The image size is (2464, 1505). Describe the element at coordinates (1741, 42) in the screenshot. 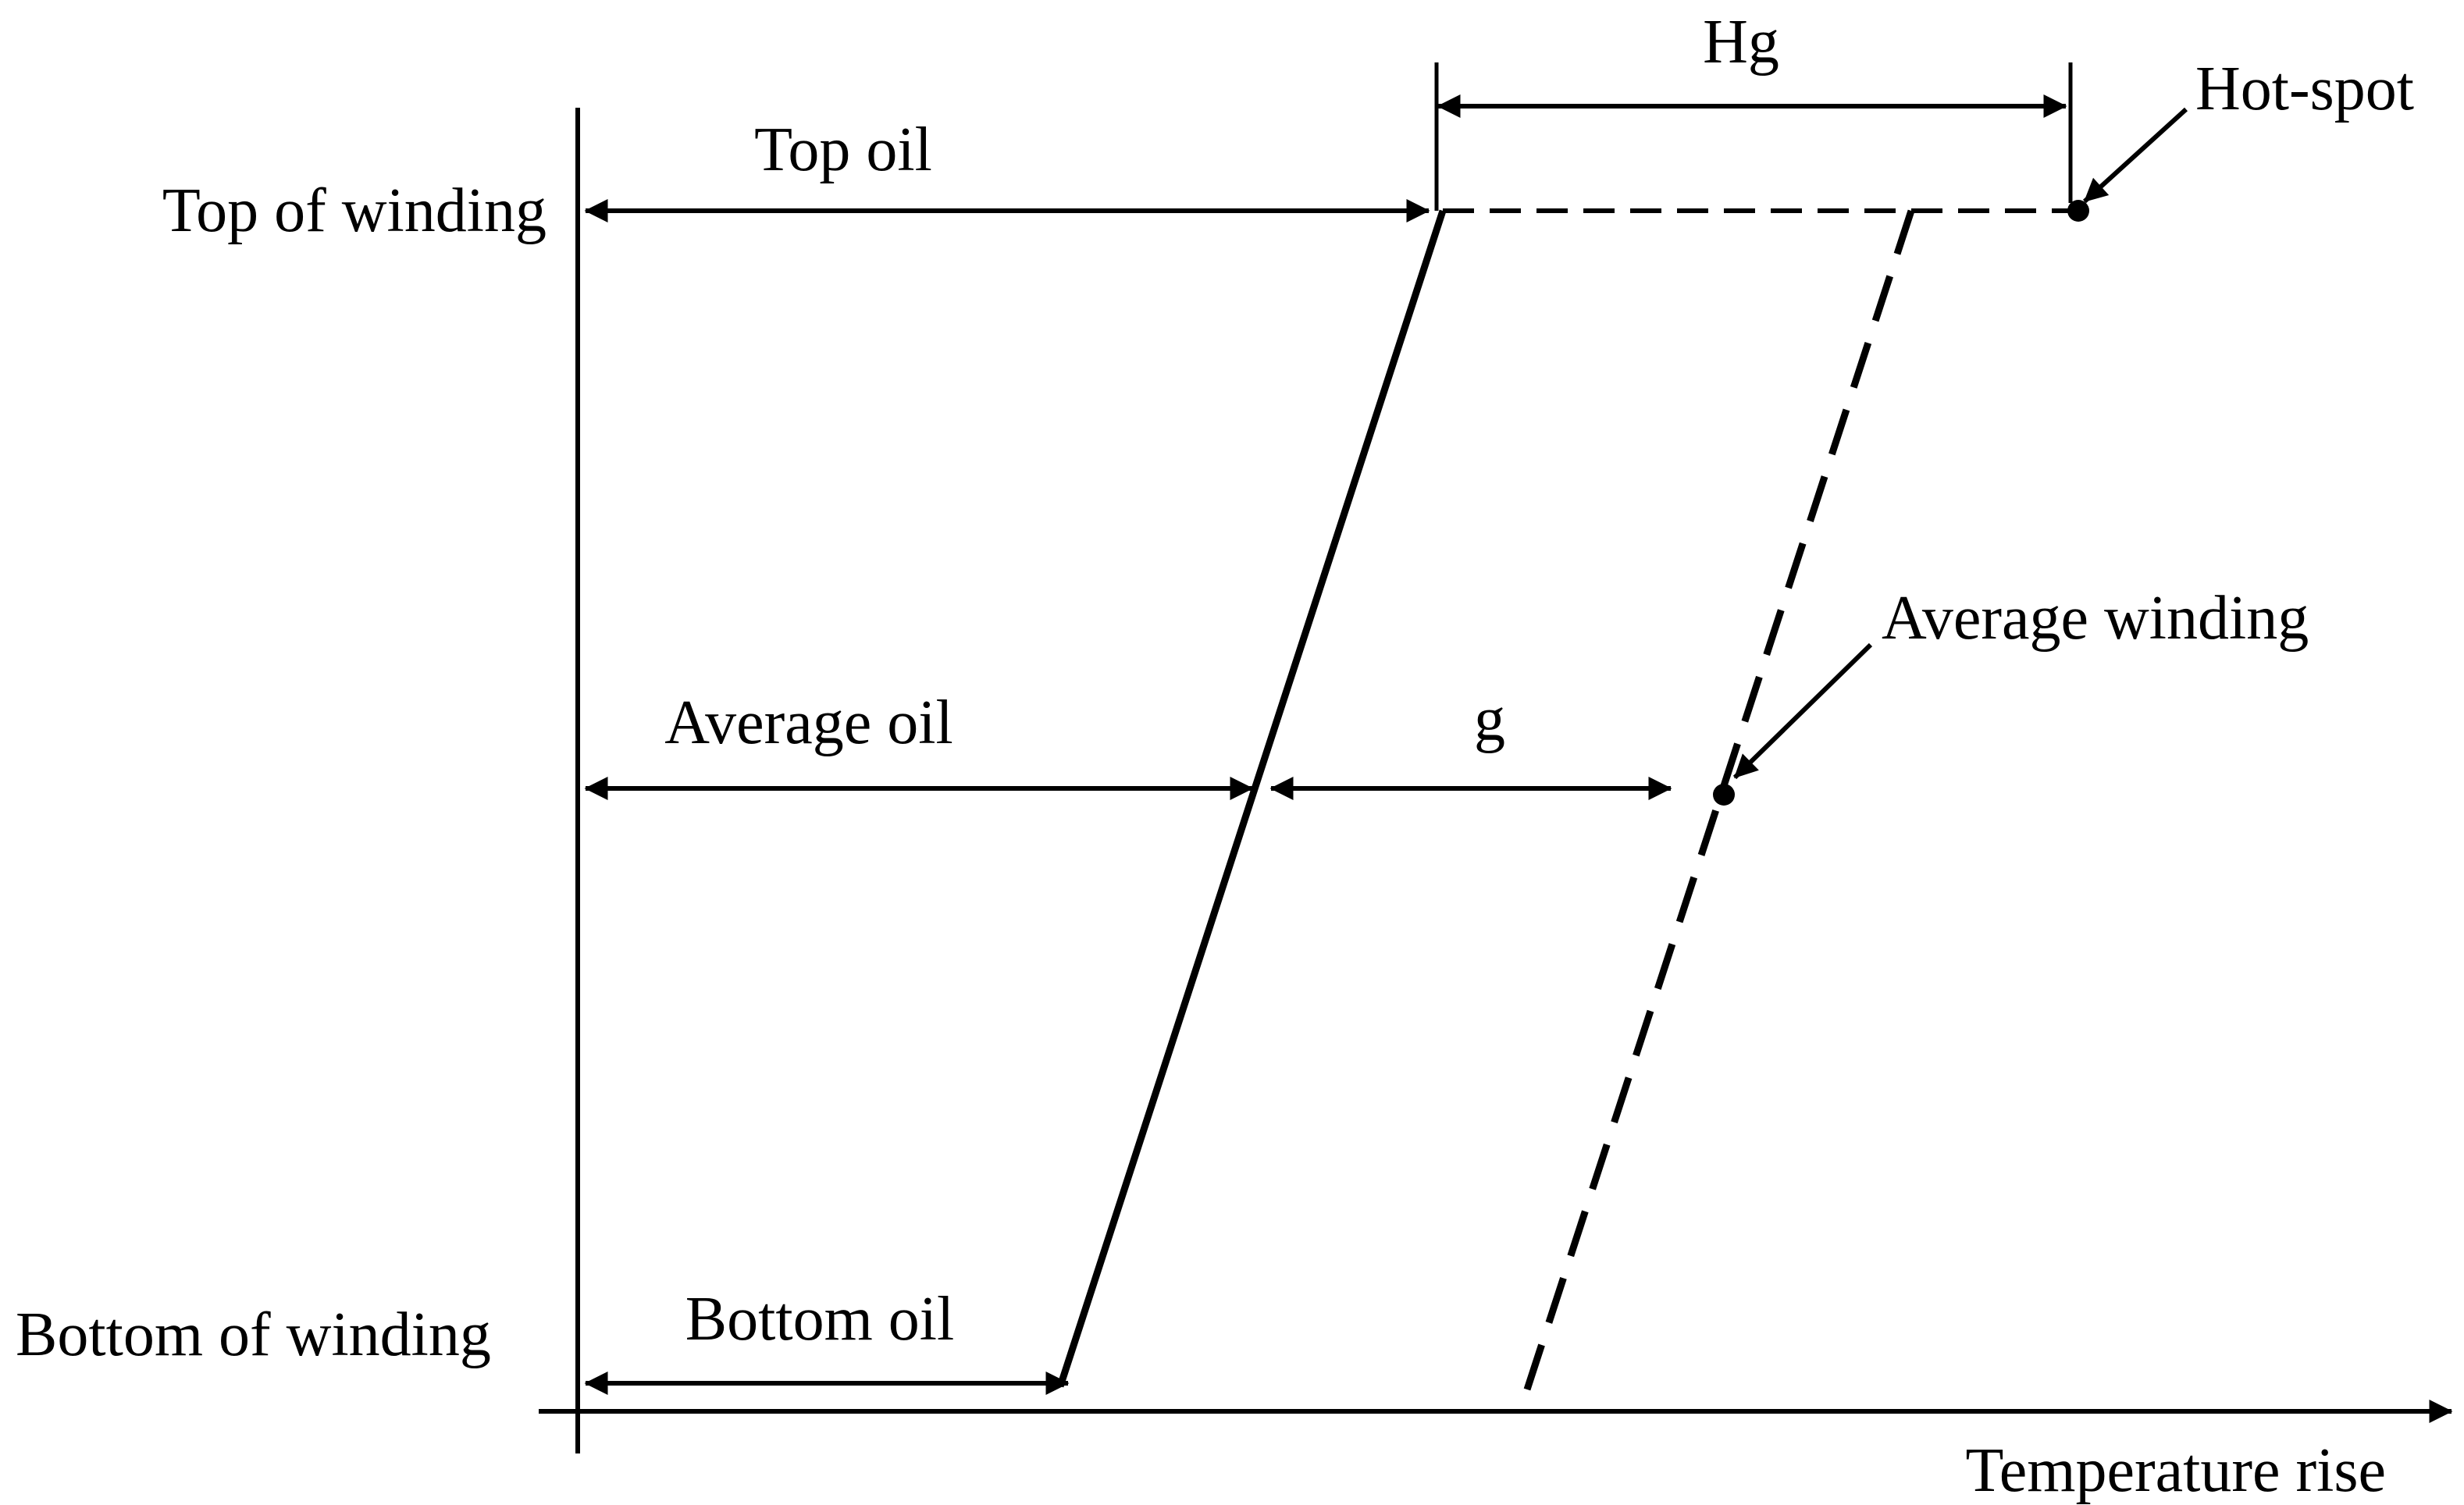

I see `label-hg: Hg` at that location.